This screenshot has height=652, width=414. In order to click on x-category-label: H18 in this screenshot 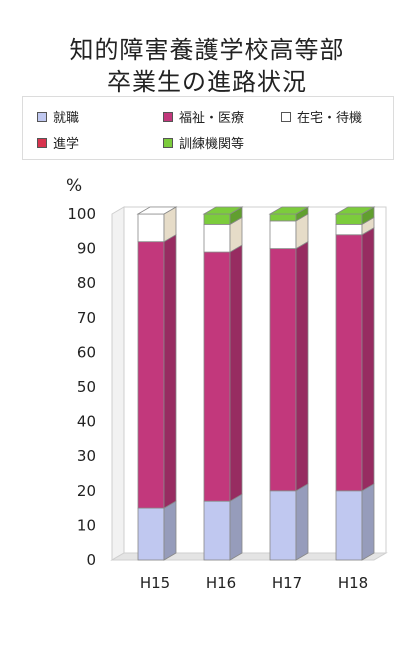, I will do `click(353, 583)`.